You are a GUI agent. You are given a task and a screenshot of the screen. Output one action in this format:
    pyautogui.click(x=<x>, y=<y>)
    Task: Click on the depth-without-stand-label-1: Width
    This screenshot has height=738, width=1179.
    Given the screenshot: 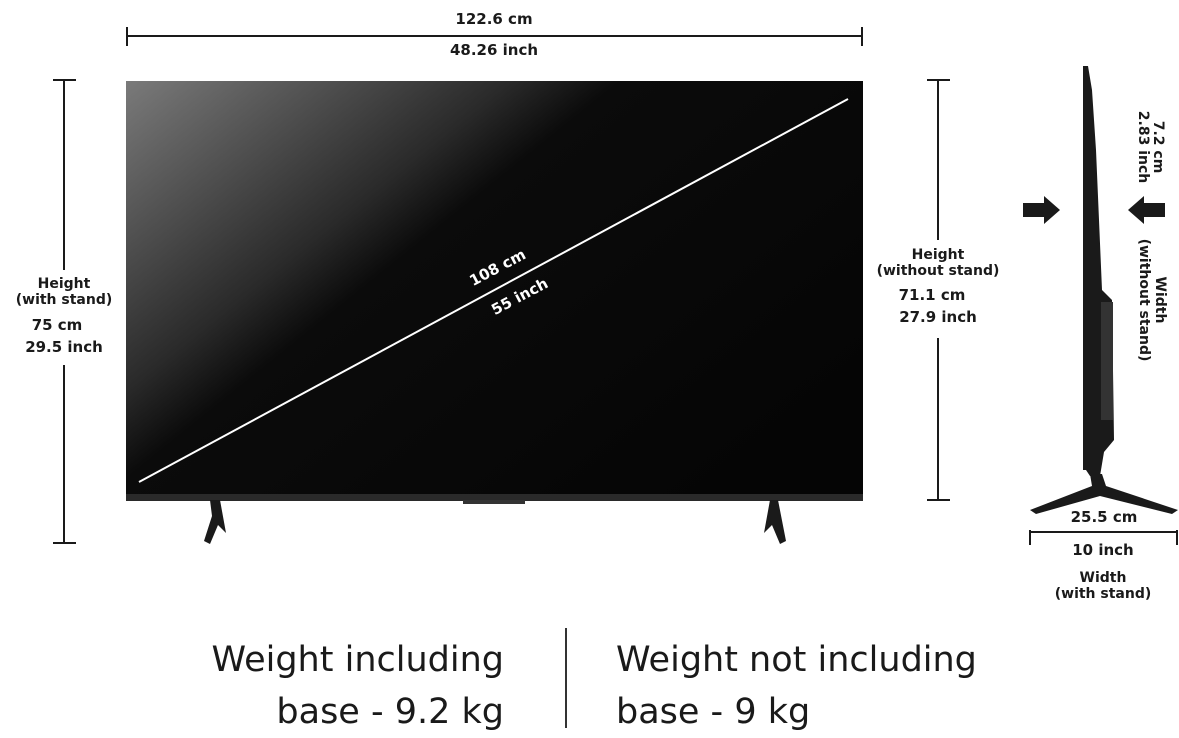 What is the action you would take?
    pyautogui.click(x=1160, y=300)
    